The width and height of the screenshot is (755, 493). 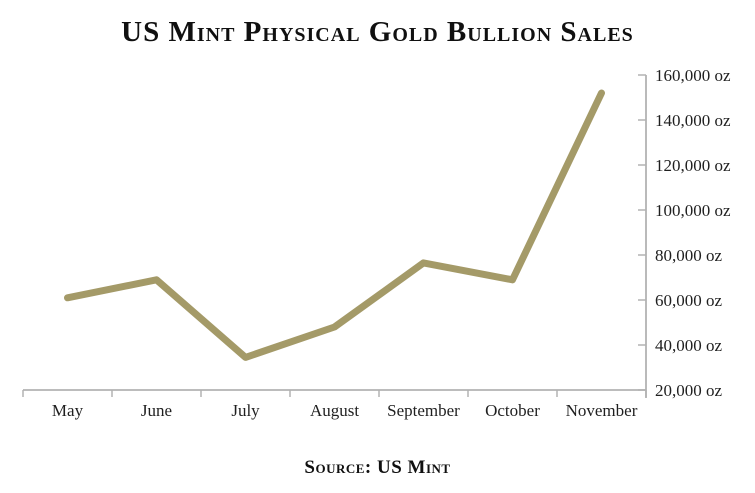 I want to click on x-tick-label: July, so click(x=245, y=410).